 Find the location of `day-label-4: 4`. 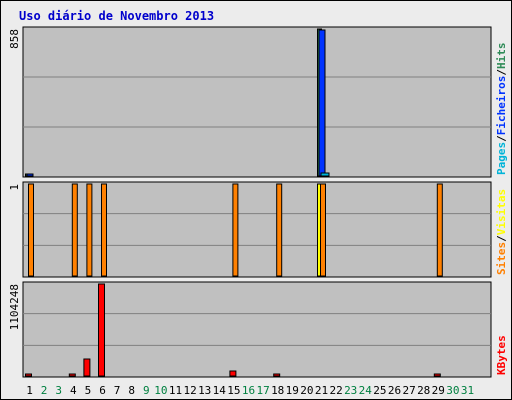

day-label-4: 4 is located at coordinates (73, 390).